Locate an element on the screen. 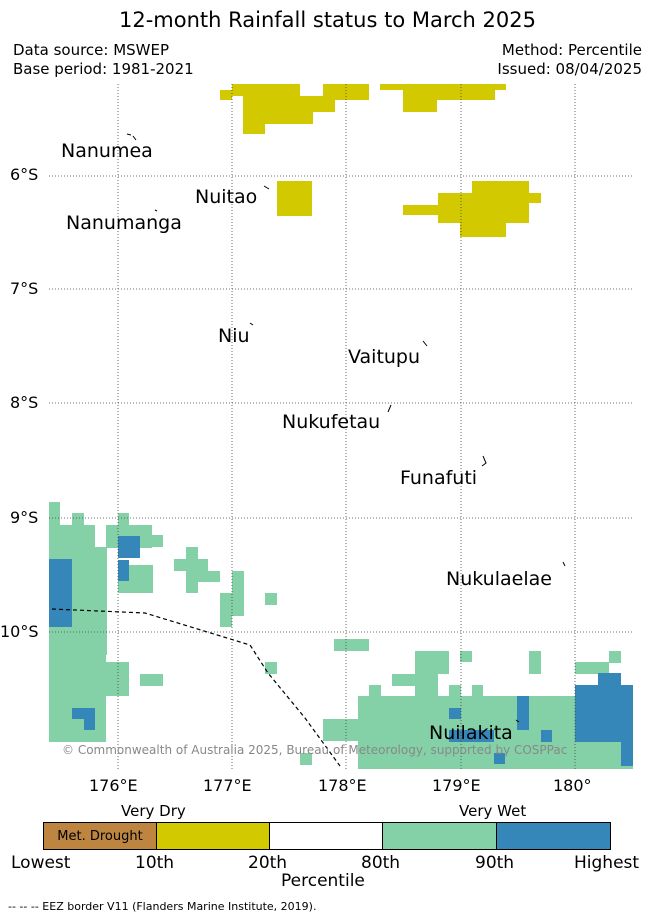  legend-above-80th-box is located at coordinates (439, 836).